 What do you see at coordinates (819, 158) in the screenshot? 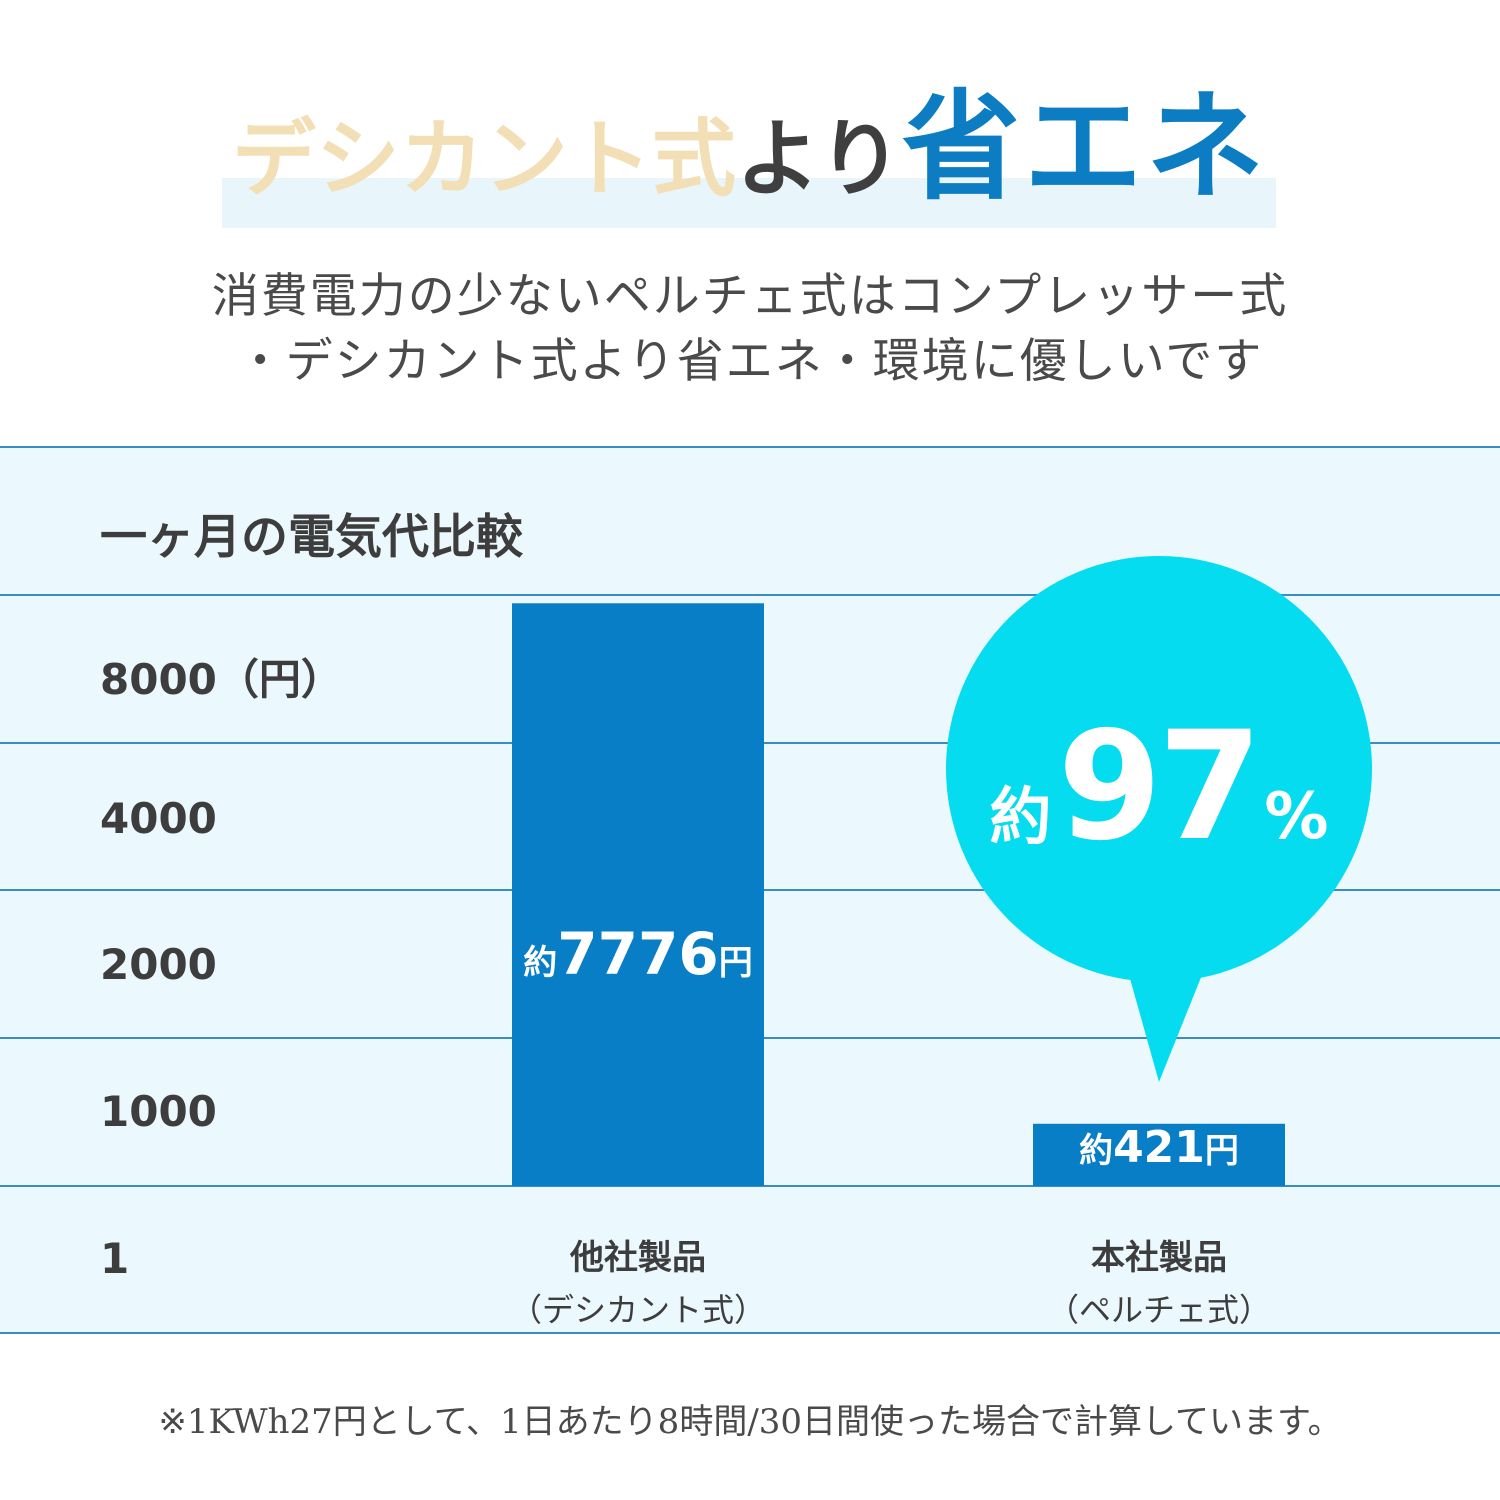
I see `title-than: より` at bounding box center [819, 158].